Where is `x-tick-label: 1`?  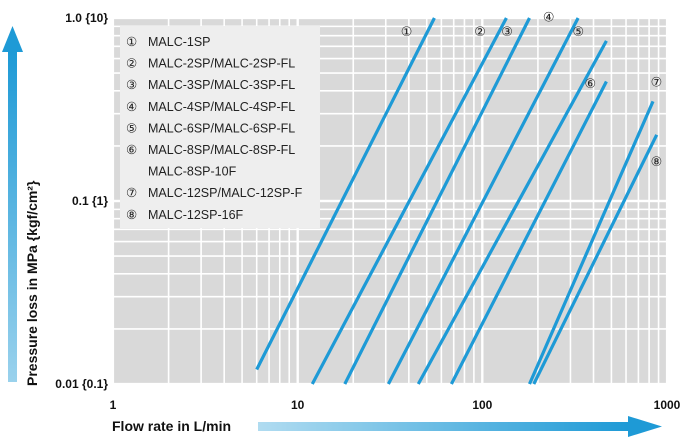
x-tick-label: 1 is located at coordinates (113, 405).